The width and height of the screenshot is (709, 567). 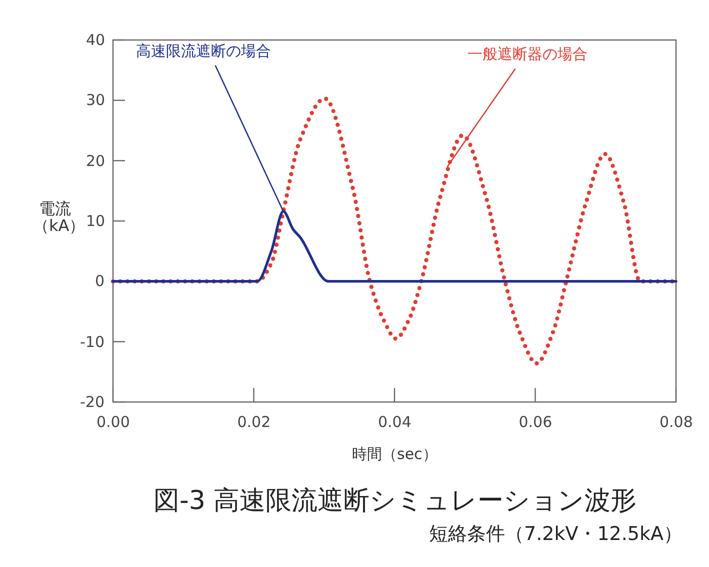 I want to click on x-tick-label: 0.00, so click(x=113, y=422).